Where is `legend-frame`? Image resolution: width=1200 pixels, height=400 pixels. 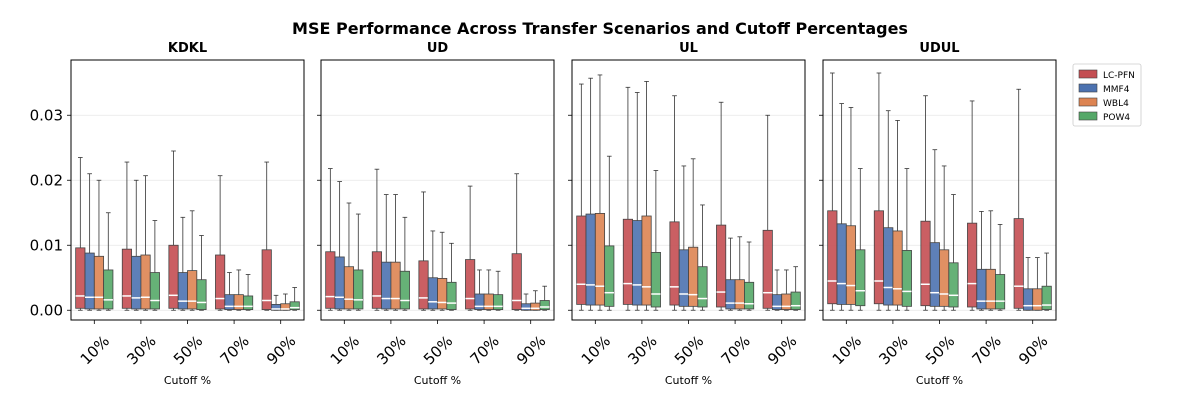
legend-frame is located at coordinates (1107, 95).